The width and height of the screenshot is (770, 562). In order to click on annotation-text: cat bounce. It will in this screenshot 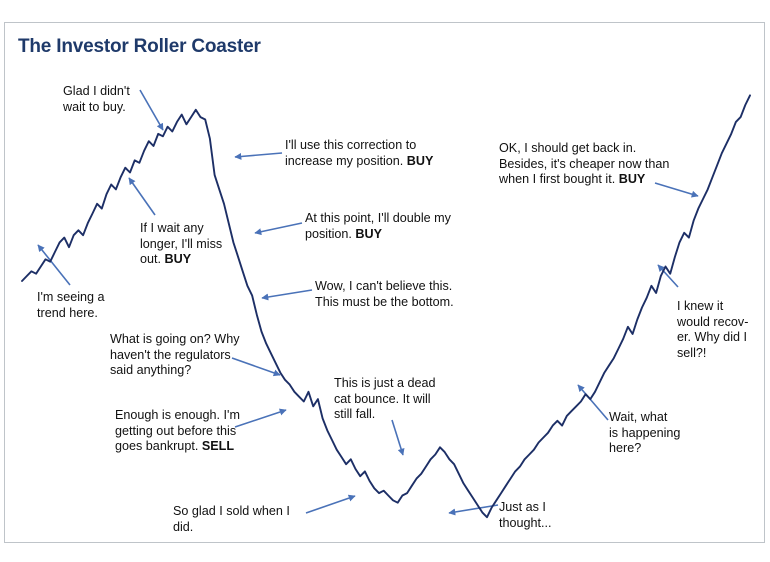, I will do `click(382, 398)`.